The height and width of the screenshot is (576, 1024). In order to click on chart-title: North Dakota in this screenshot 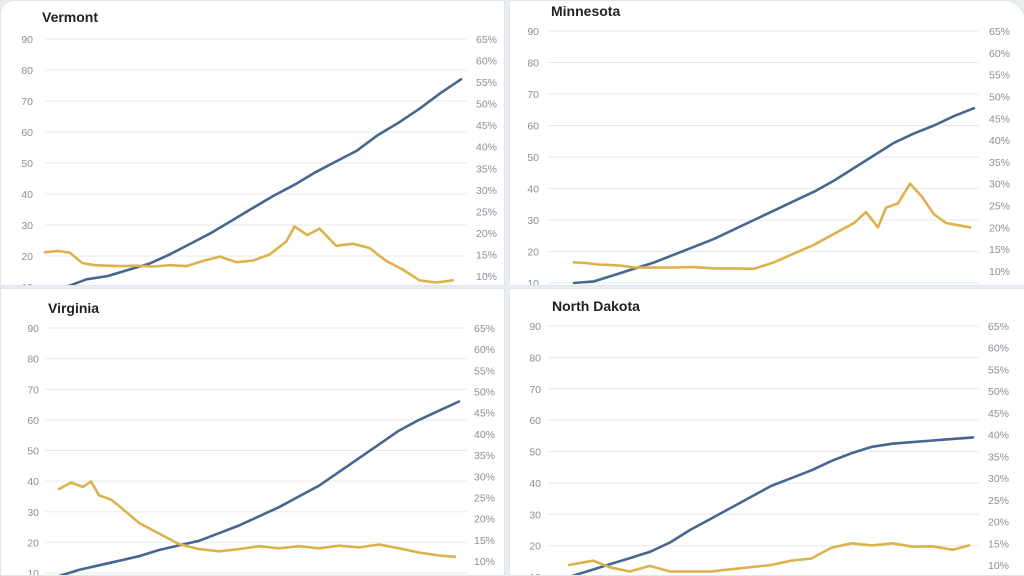, I will do `click(596, 306)`.